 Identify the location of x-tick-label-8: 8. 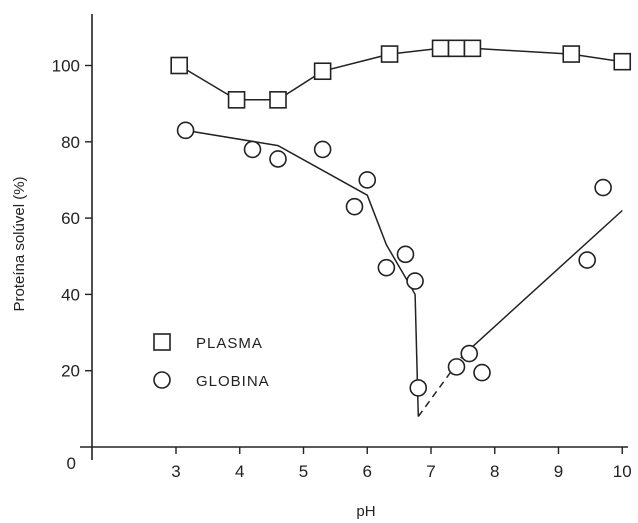
(494, 471).